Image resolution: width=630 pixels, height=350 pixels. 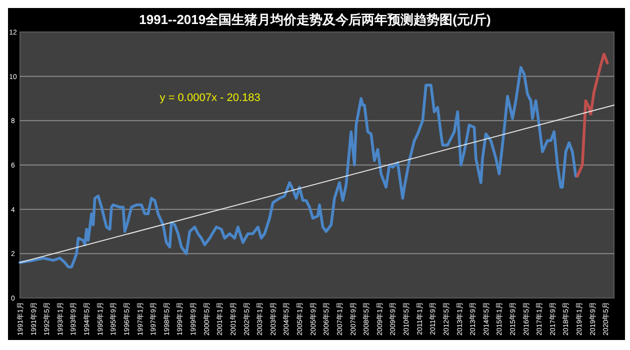 What do you see at coordinates (210, 98) in the screenshot?
I see `annotation: y = 0.0007x - 20.183` at bounding box center [210, 98].